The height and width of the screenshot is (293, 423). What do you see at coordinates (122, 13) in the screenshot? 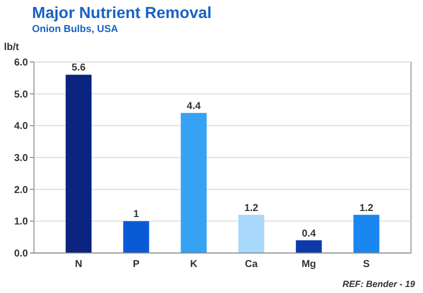
I see `chart-title: Major Nutrient Removal` at bounding box center [122, 13].